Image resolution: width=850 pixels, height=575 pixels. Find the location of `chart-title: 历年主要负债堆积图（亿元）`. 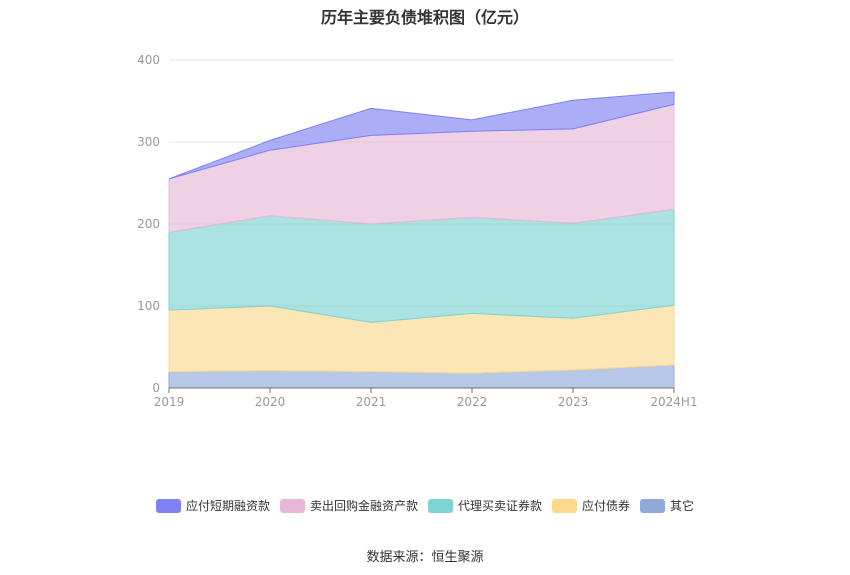

chart-title: 历年主要负债堆积图（亿元） is located at coordinates (424, 17).